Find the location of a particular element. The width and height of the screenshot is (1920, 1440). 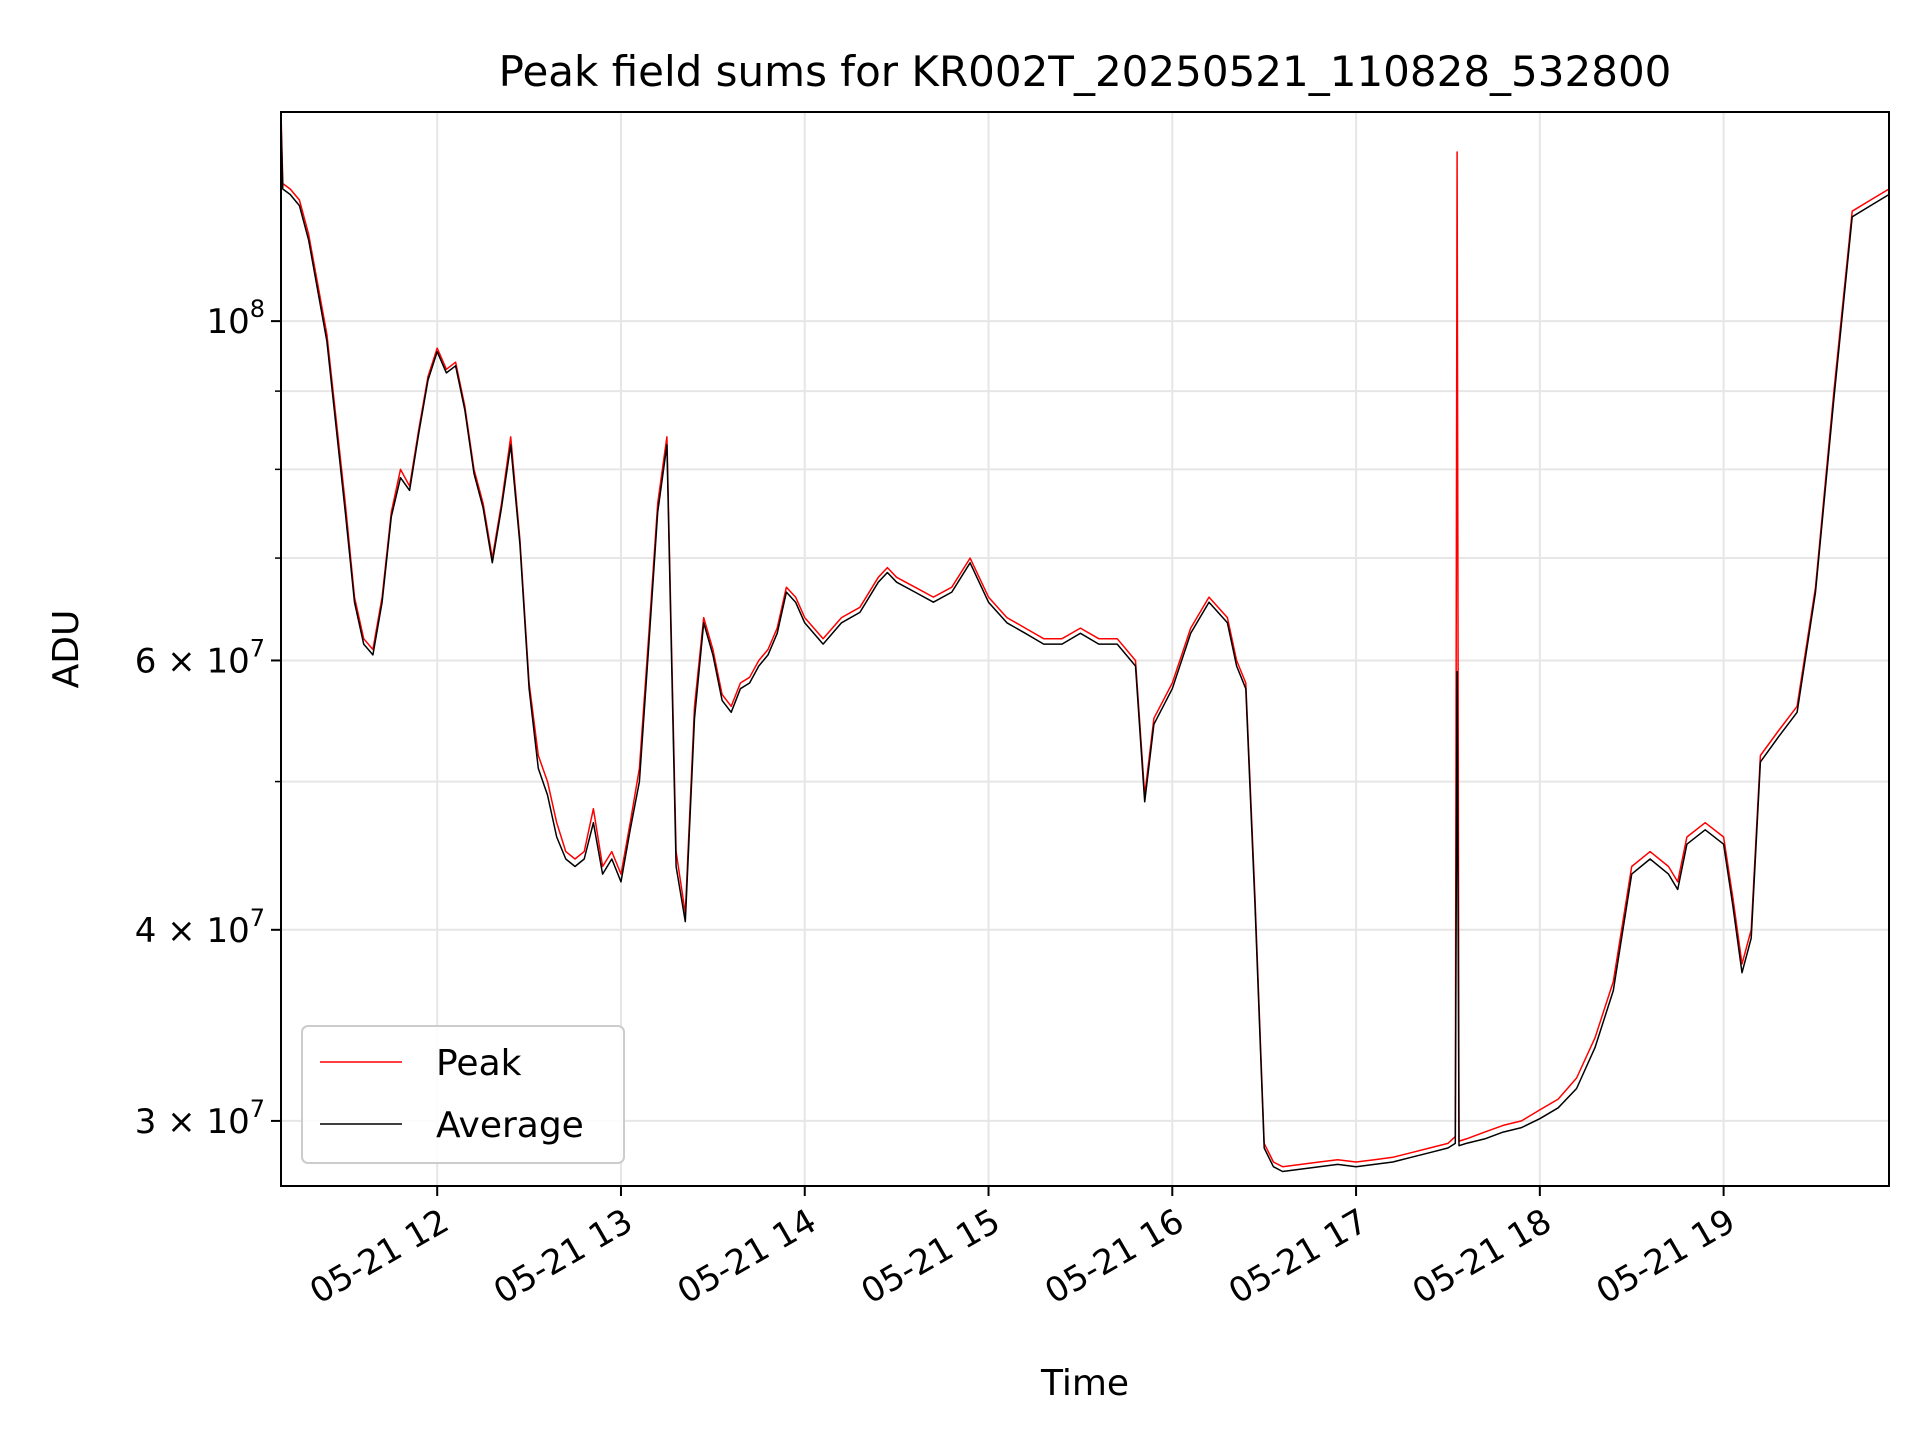

y-axis-label: ADU is located at coordinates (66, 649).